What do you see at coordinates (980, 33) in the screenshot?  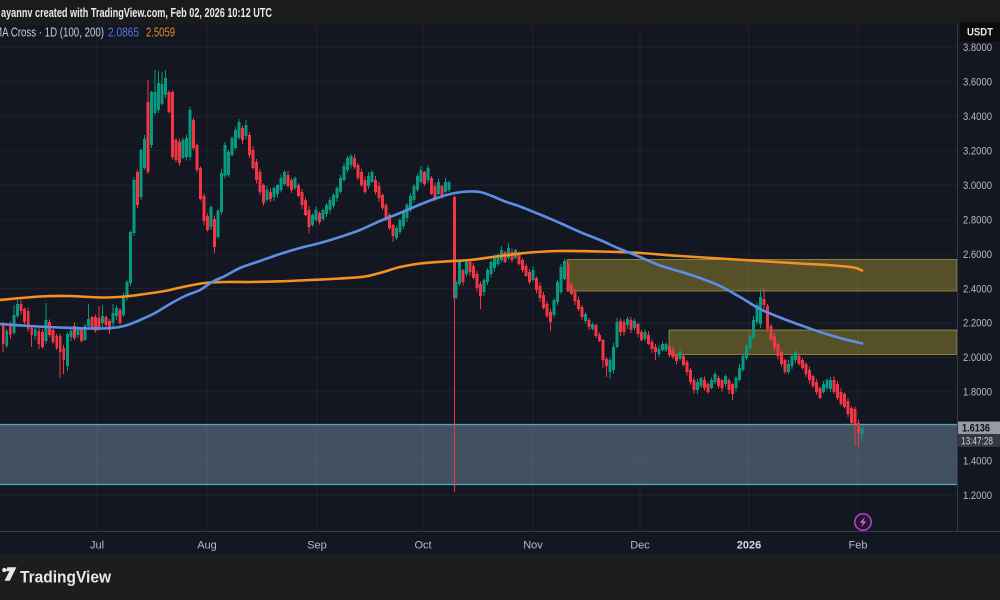 I see `svg-text: USDT` at bounding box center [980, 33].